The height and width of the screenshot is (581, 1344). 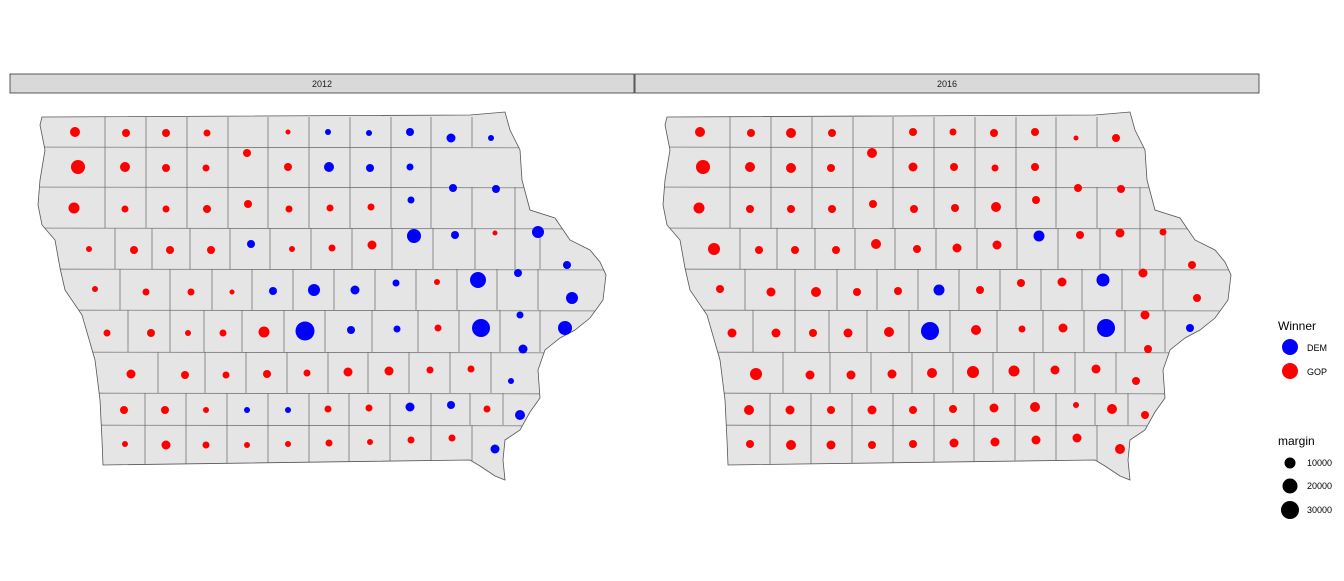 I want to click on legend-gop-label: GOP, so click(x=1317, y=372).